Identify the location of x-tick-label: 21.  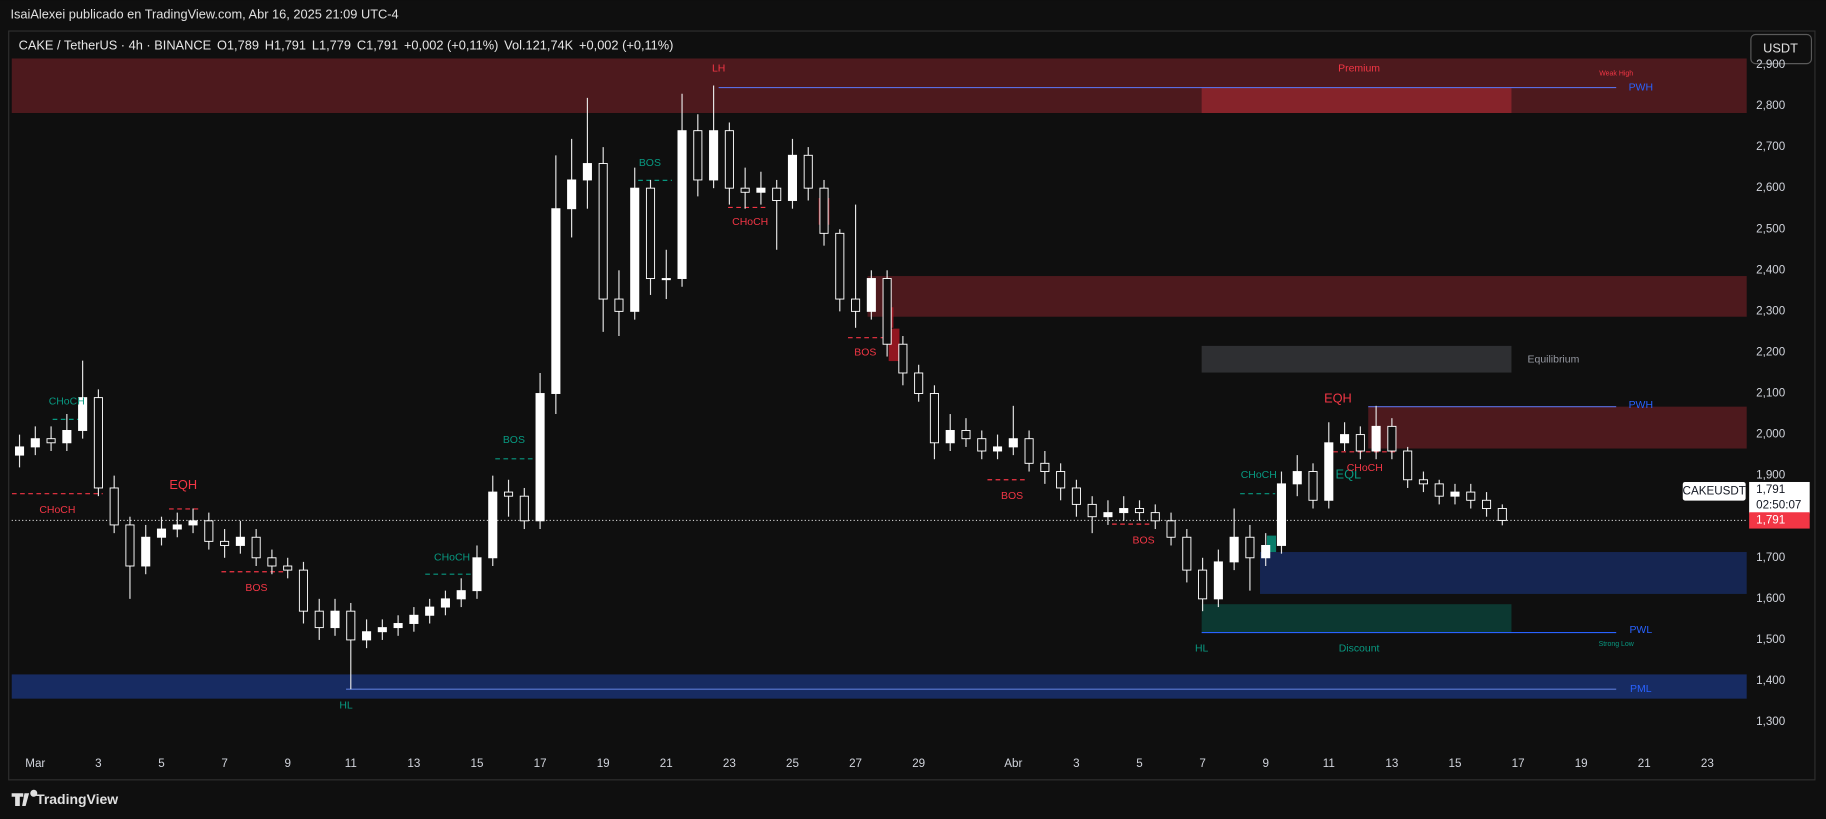
(666, 763).